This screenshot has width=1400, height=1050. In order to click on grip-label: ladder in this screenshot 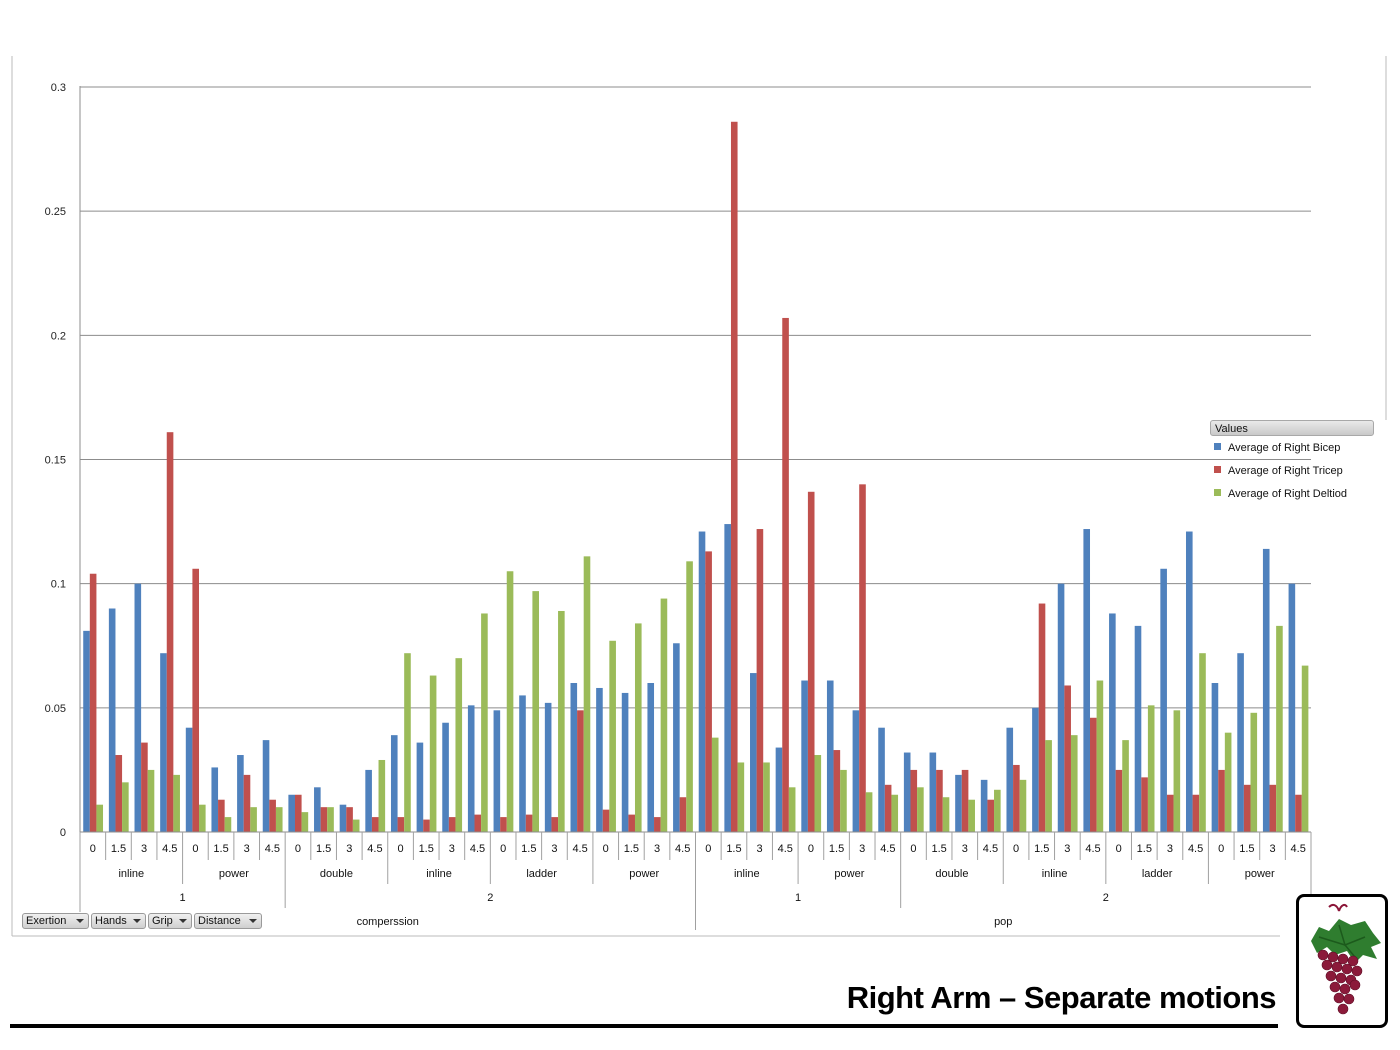, I will do `click(1157, 874)`.